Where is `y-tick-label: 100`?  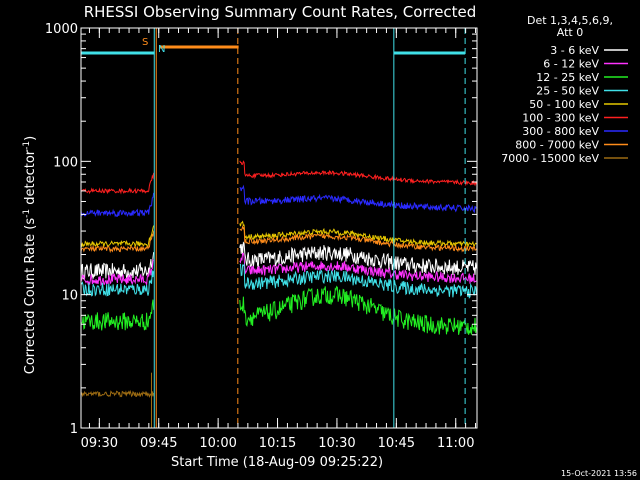
y-tick-label: 100 is located at coordinates (65, 162).